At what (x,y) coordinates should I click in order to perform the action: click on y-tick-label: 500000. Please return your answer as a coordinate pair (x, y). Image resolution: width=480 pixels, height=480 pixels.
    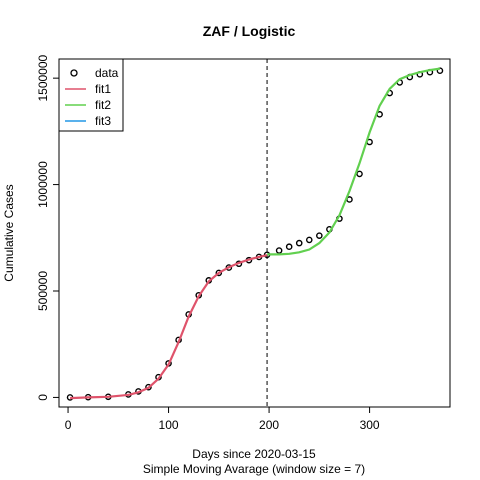
    Looking at the image, I should click on (43, 291).